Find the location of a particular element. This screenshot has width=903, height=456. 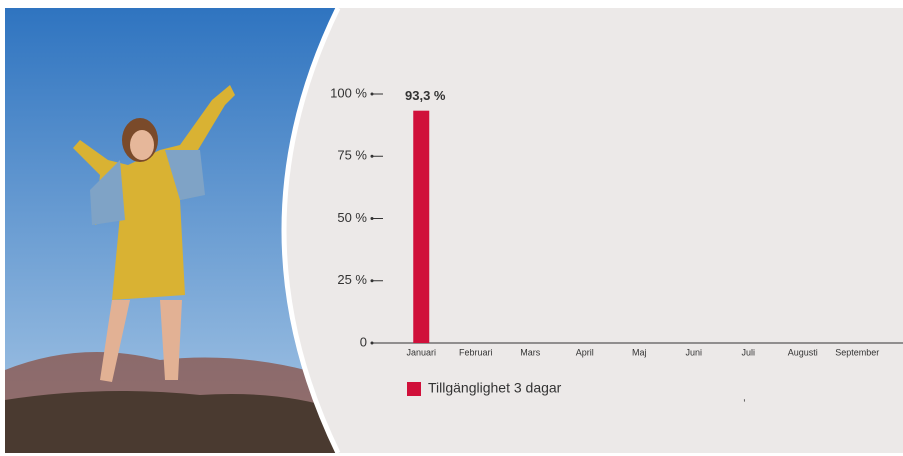

mark: , is located at coordinates (744, 398).